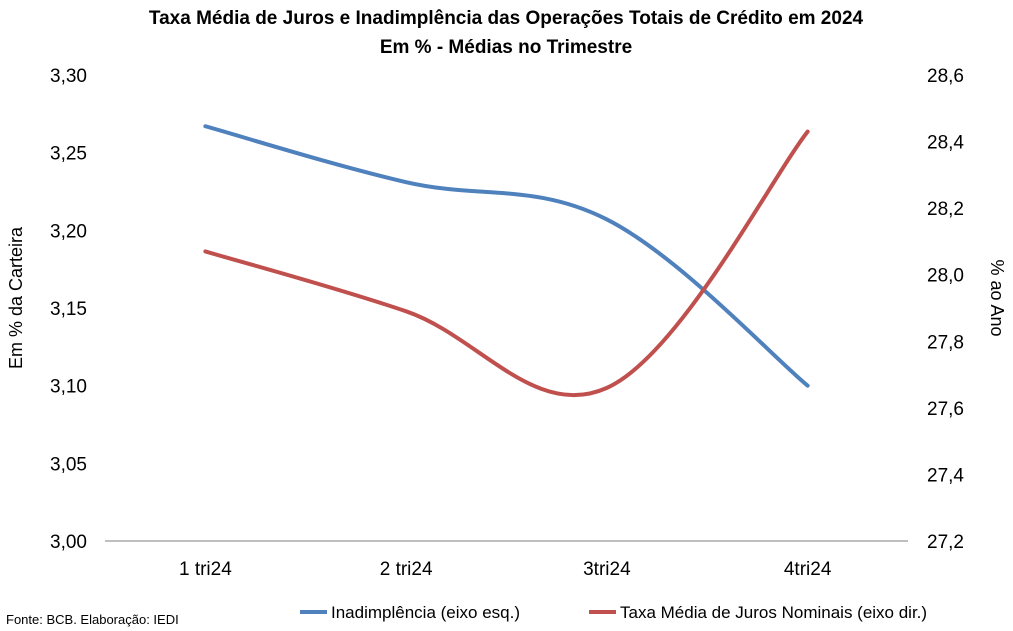 The height and width of the screenshot is (631, 1013). What do you see at coordinates (68, 76) in the screenshot?
I see `left-tick-label: 3,30` at bounding box center [68, 76].